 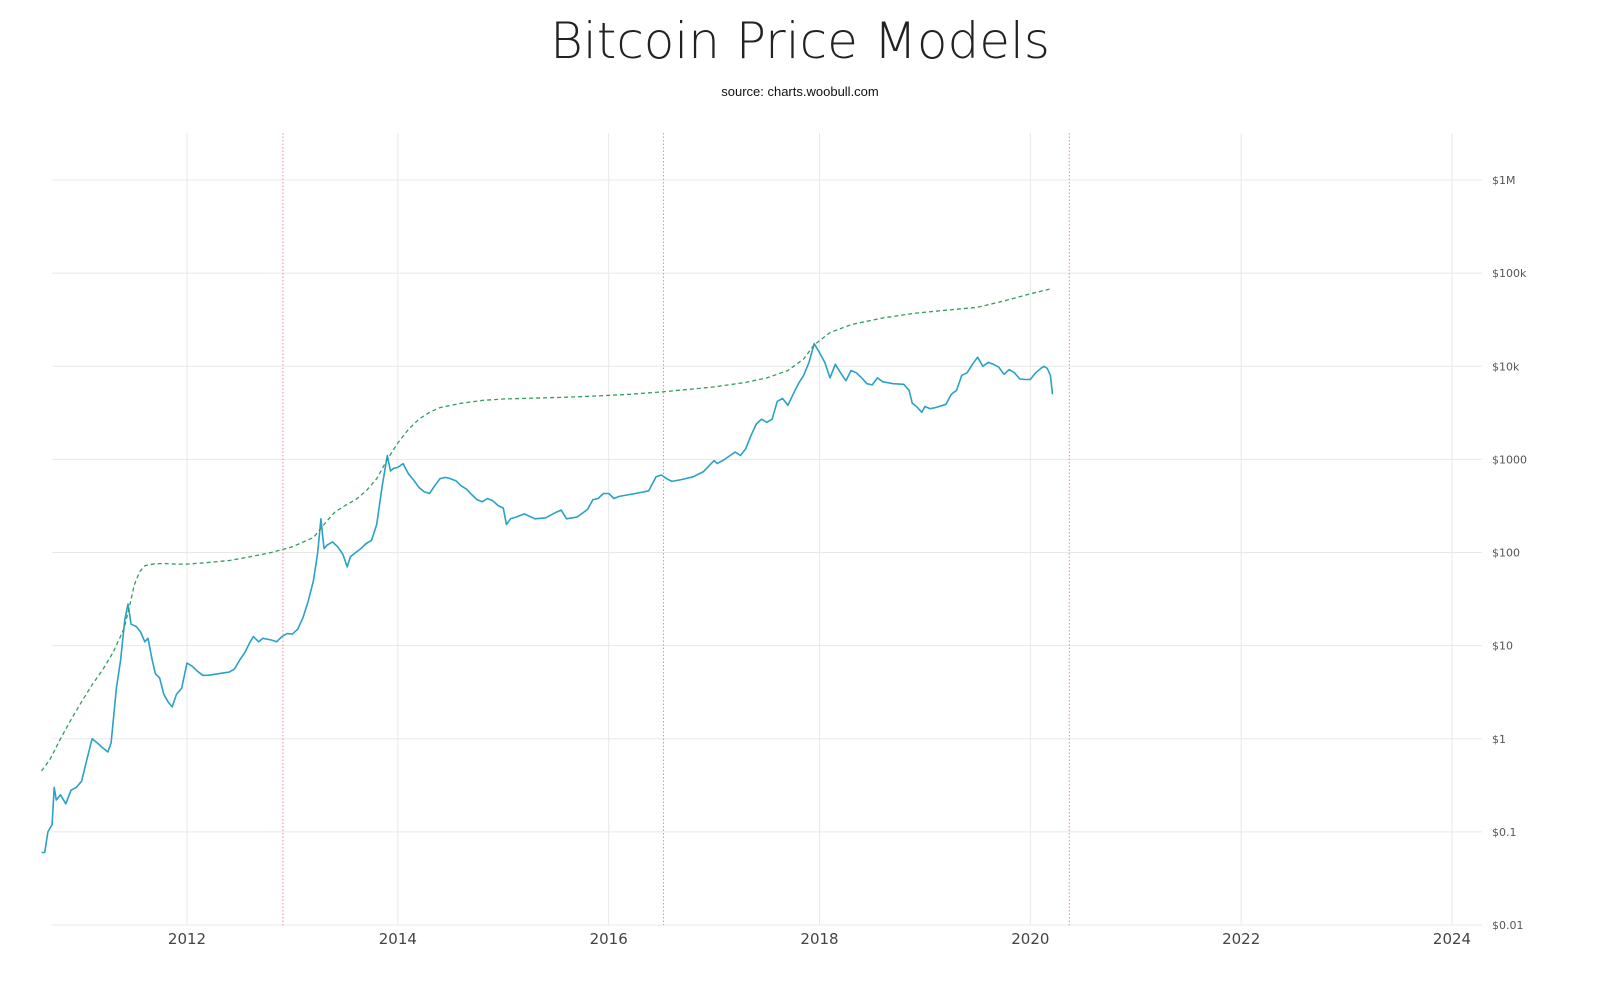 I want to click on x-tick-label: 2024, so click(x=1452, y=939).